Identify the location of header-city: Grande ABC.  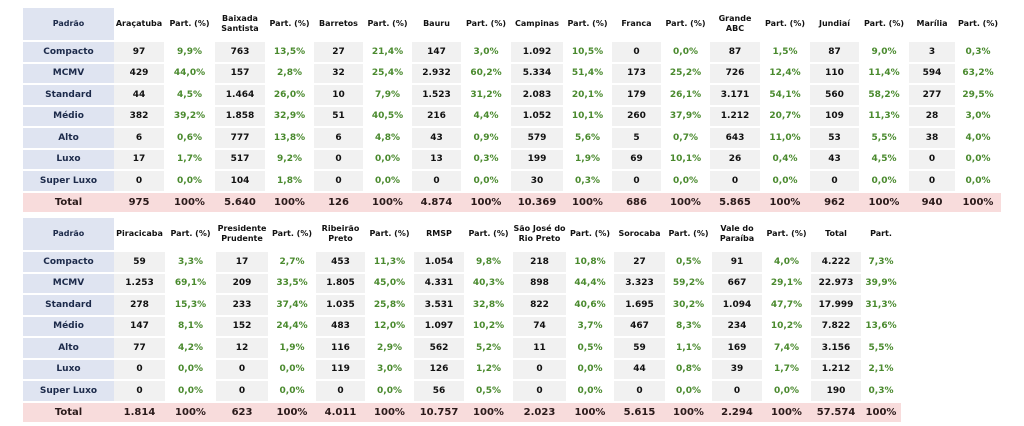
(735, 23).